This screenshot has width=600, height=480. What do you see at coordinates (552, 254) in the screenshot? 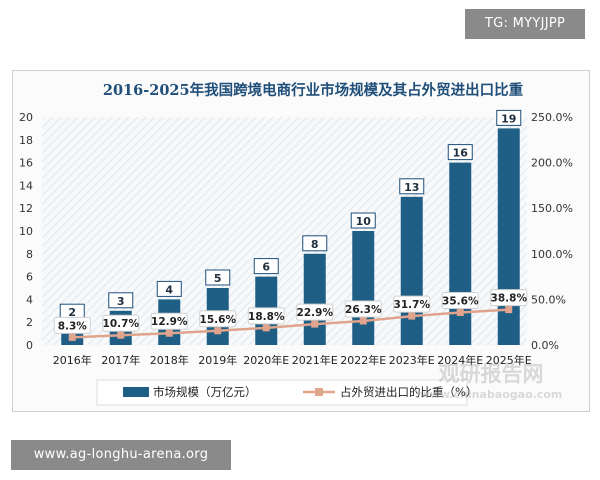
I see `right-tick-label: 100.0%` at bounding box center [552, 254].